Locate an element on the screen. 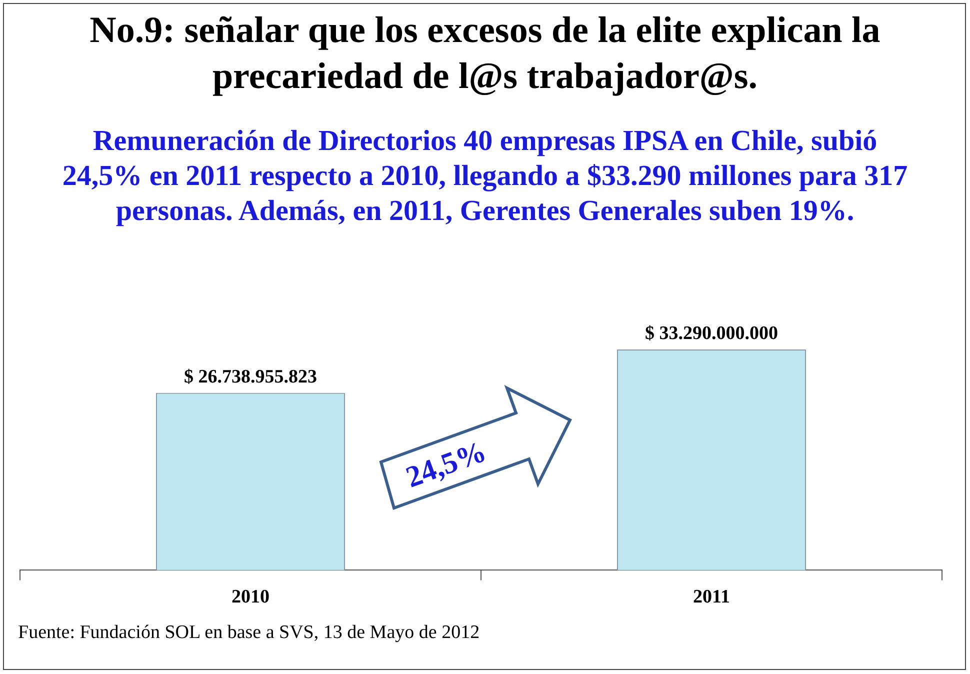  data-label: $ 26.738.955.823 is located at coordinates (250, 377).